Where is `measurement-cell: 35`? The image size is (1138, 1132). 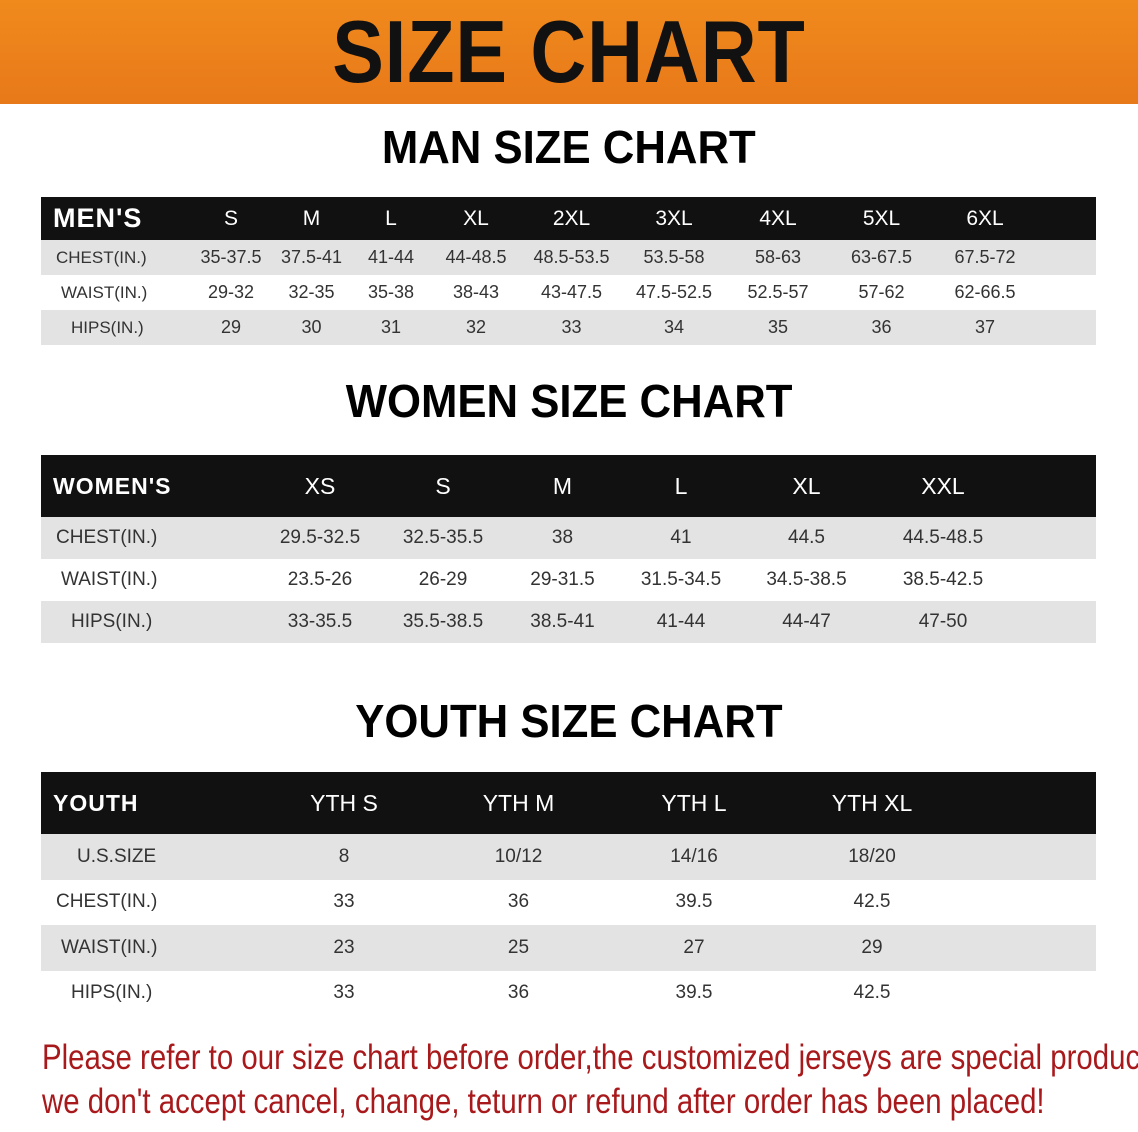
measurement-cell: 35 is located at coordinates (778, 327).